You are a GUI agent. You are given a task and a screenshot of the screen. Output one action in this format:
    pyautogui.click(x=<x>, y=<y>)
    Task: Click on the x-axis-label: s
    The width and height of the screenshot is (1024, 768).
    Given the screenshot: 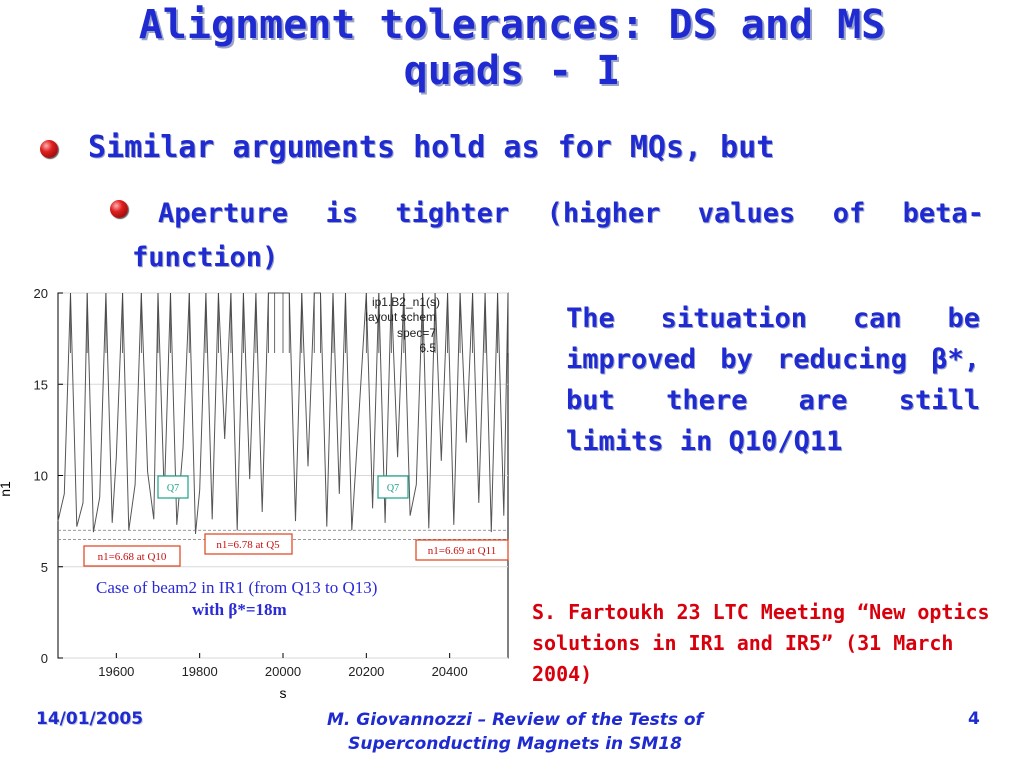 What is the action you would take?
    pyautogui.click(x=283, y=693)
    